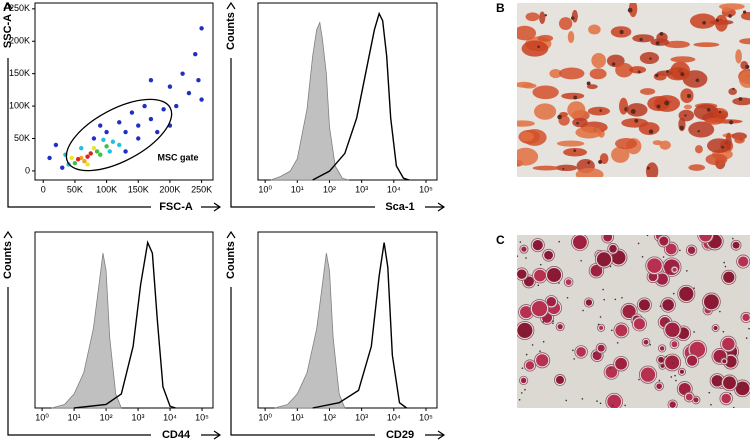  I want to click on panel-label: B, so click(500, 8).